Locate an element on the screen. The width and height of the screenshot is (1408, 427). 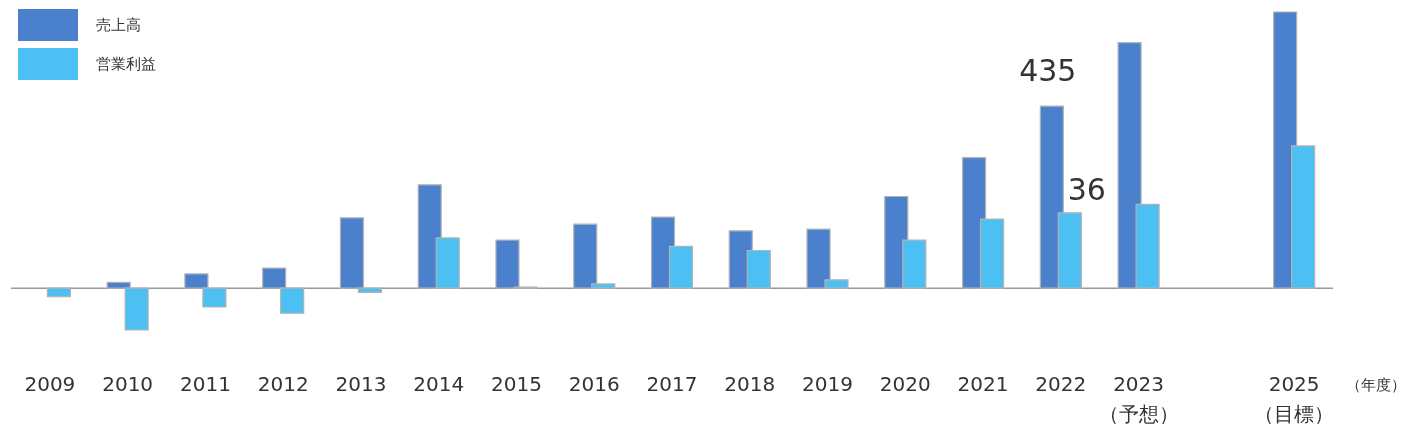
x-tick-label: 2013 is located at coordinates (361, 383).